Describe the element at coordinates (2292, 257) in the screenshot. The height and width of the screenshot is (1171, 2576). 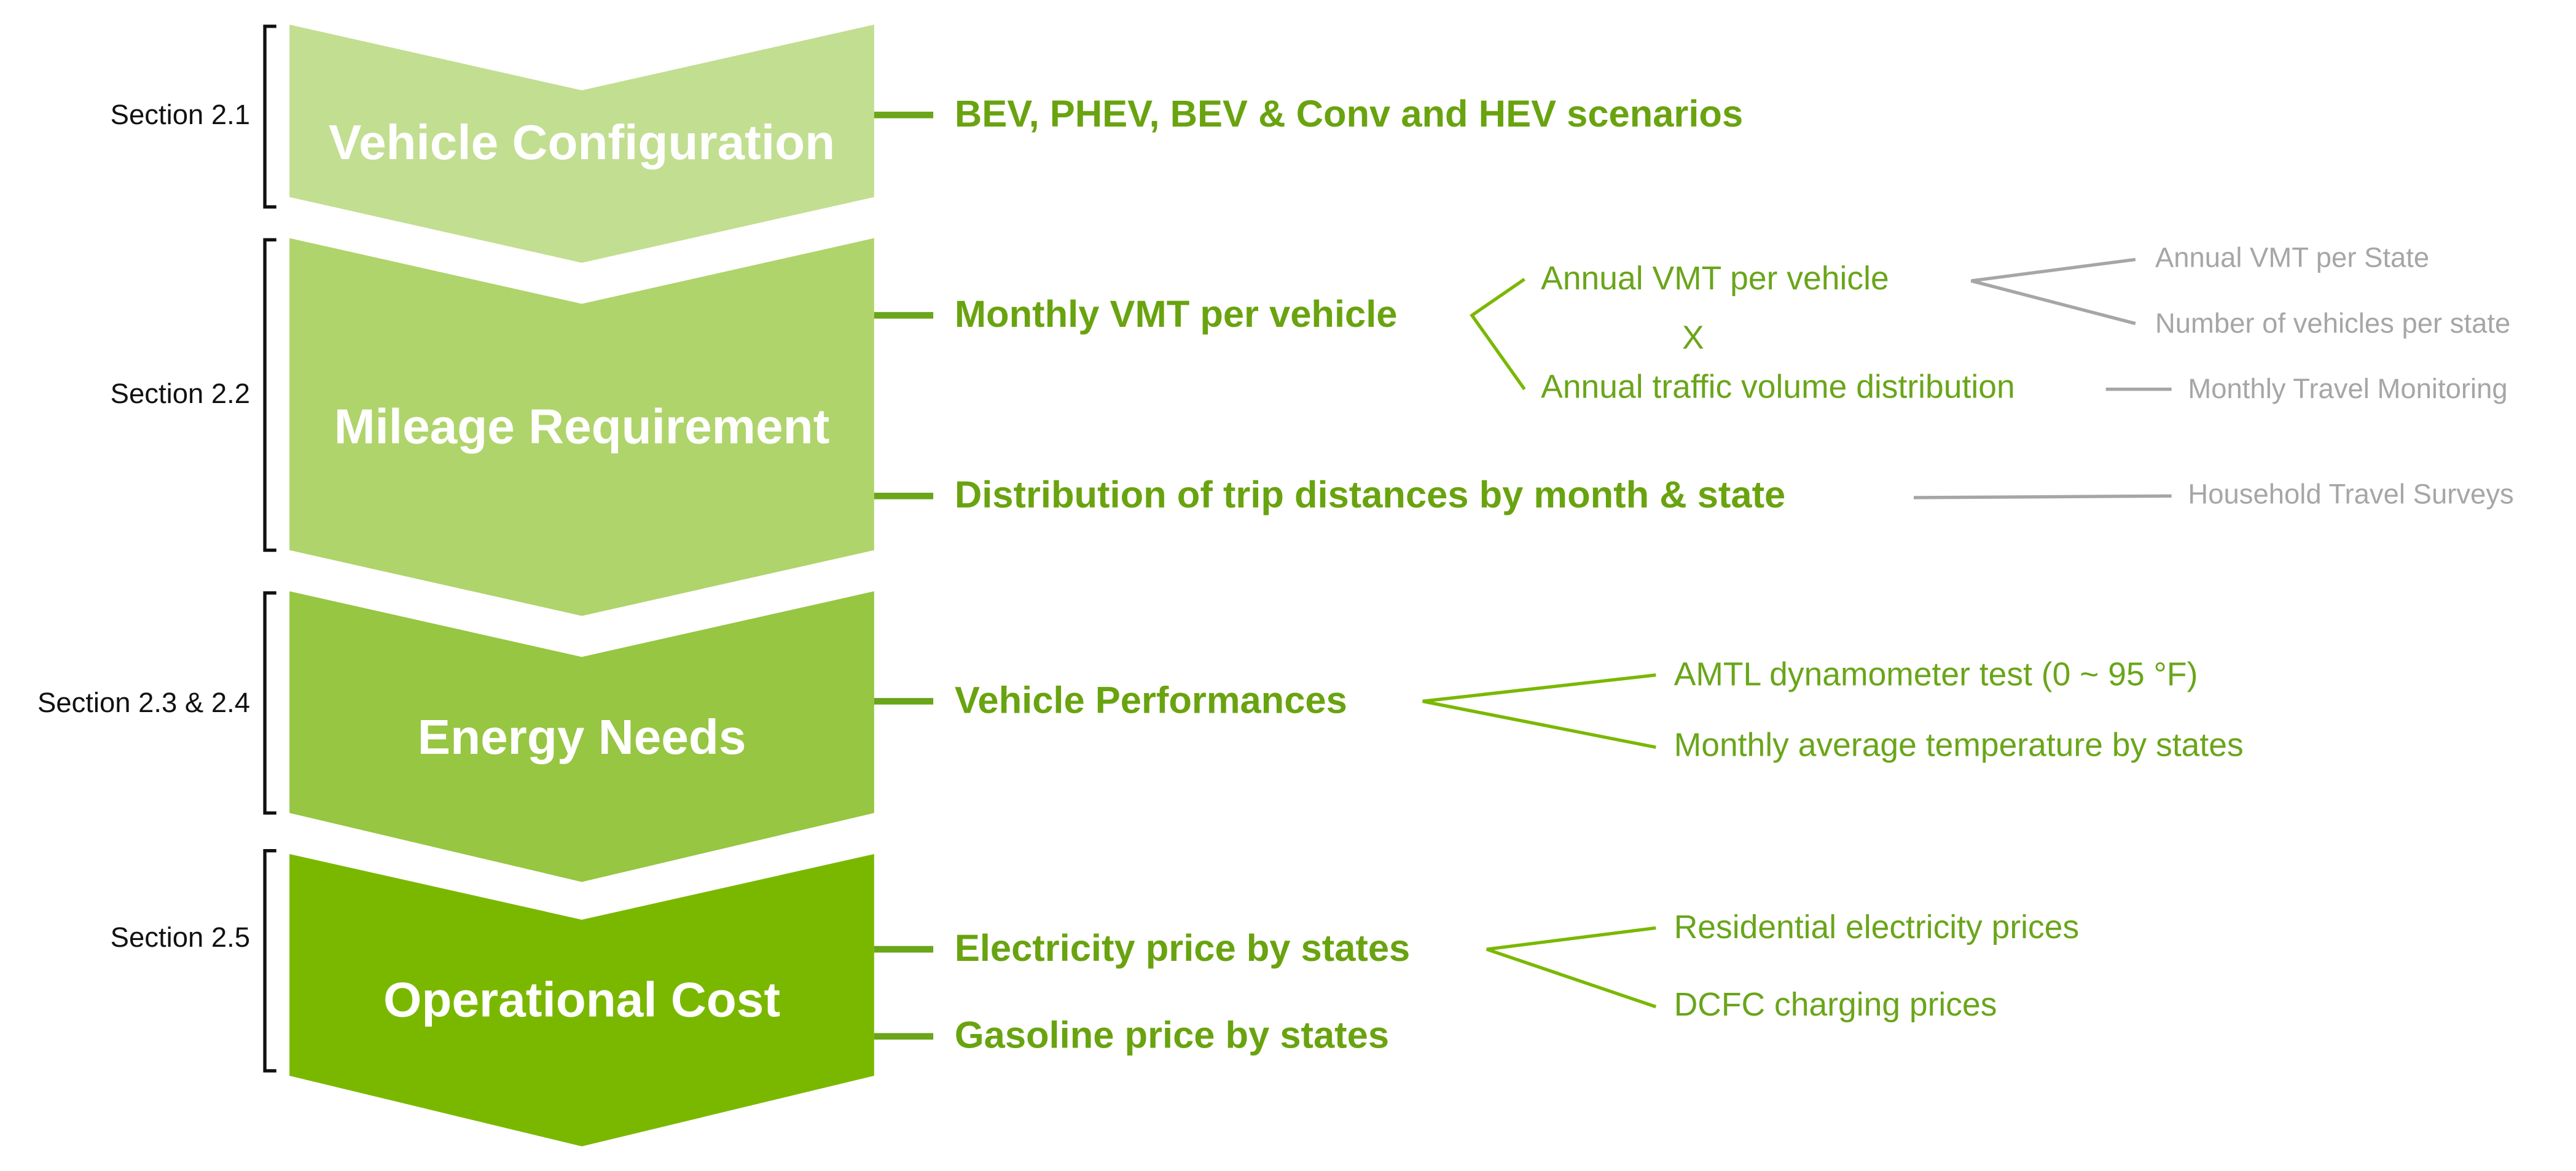
I see `source: Annual VMT per State` at that location.